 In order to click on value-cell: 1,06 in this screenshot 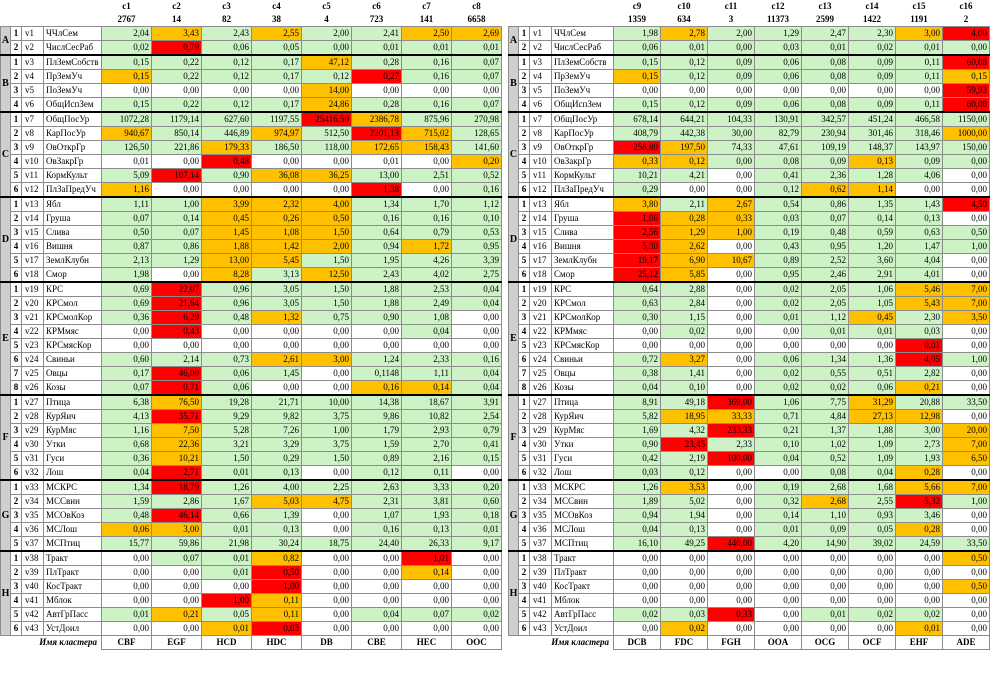, I will do `click(778, 402)`.